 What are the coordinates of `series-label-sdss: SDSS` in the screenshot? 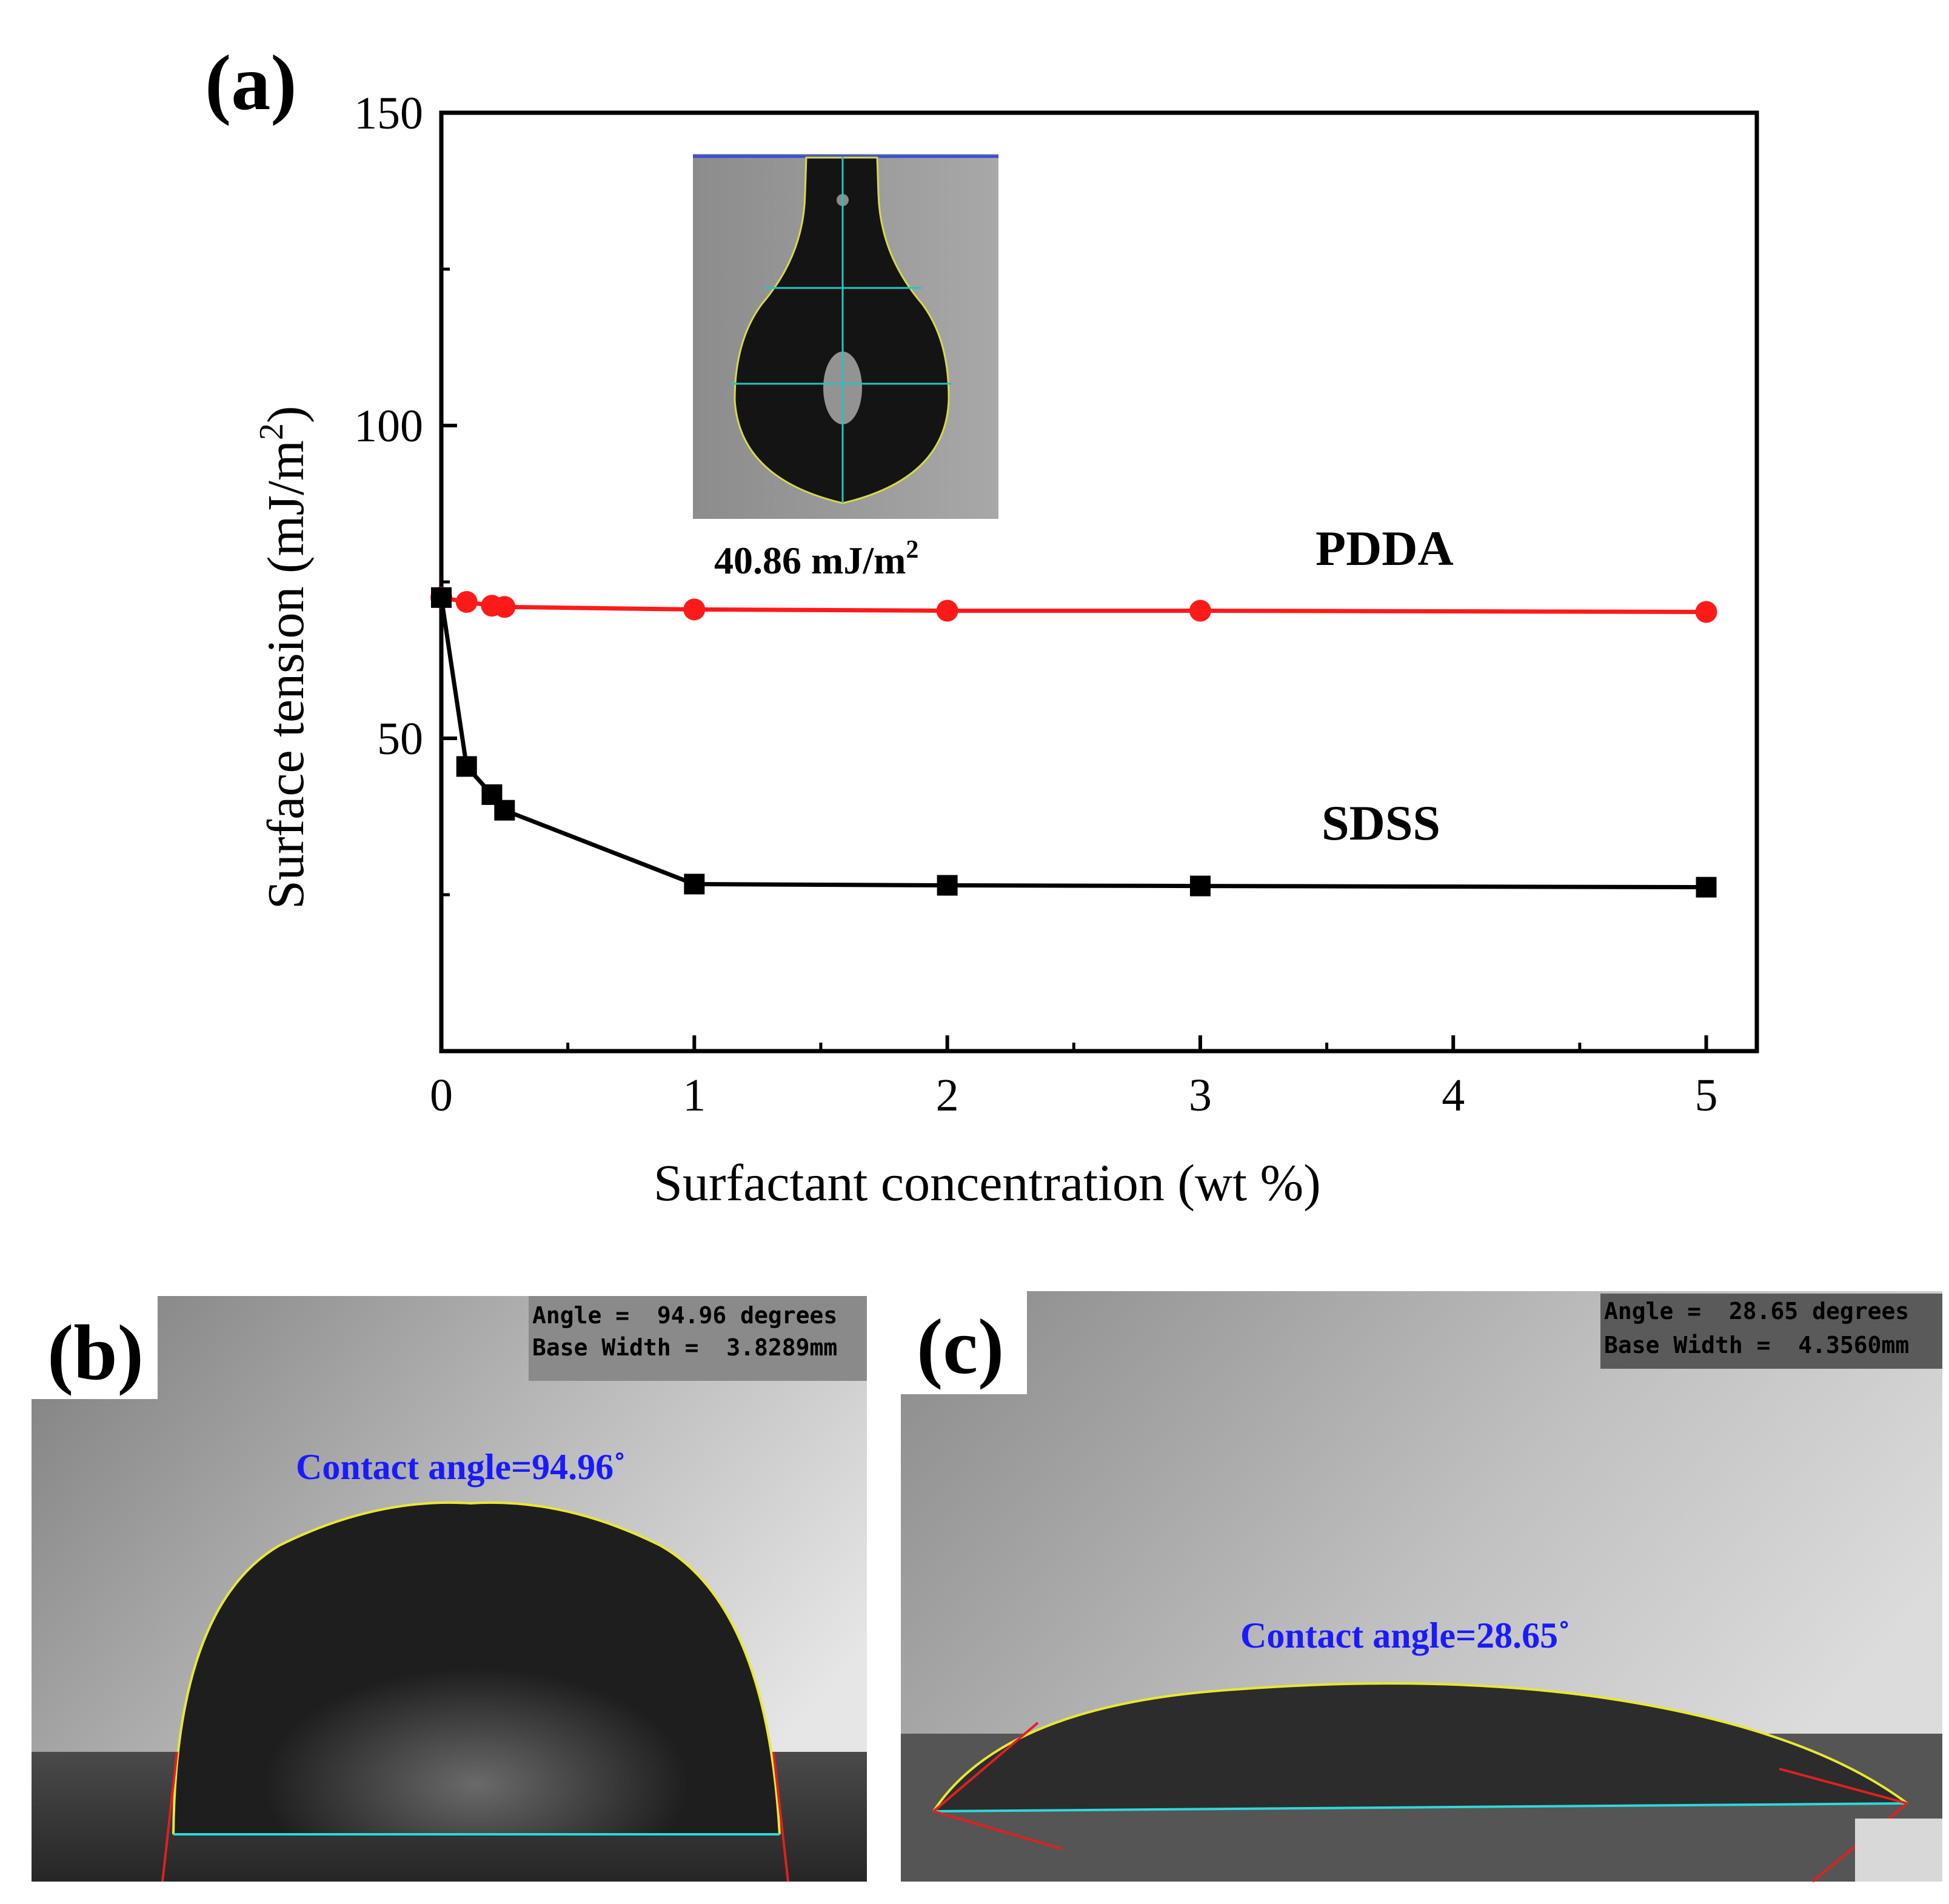 It's located at (1381, 822).